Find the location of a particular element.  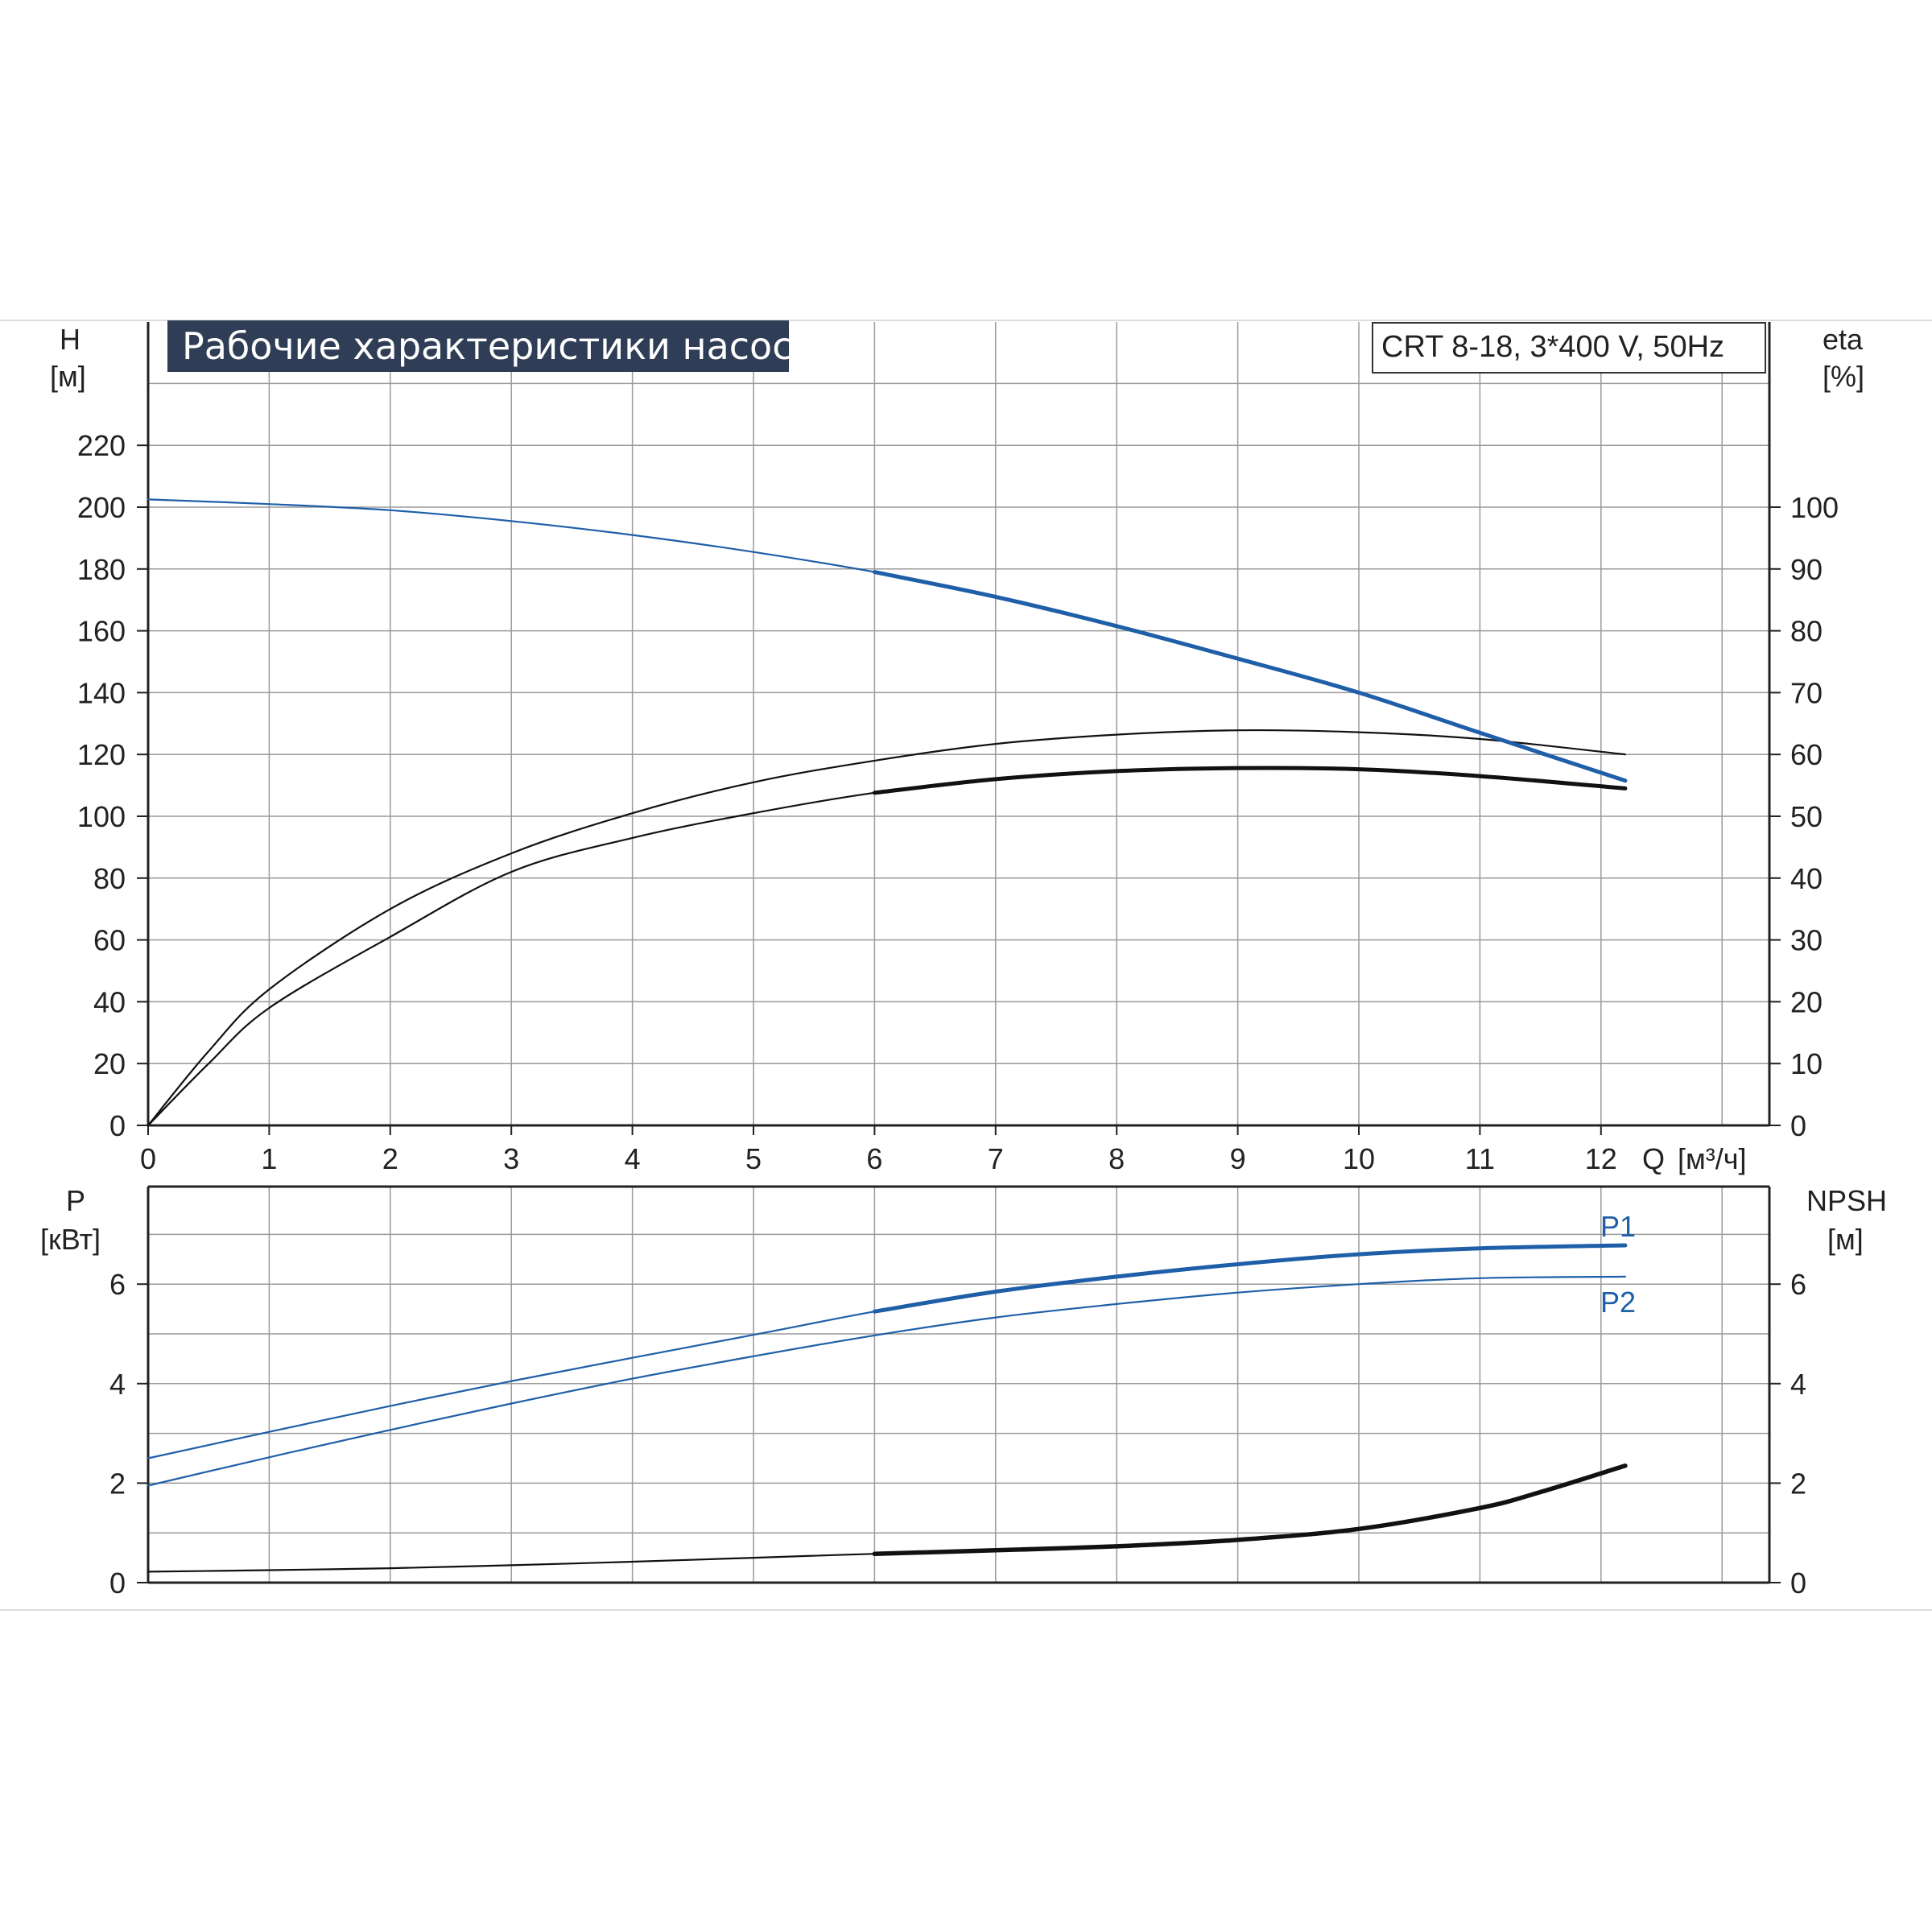

x-tick-label: 6 is located at coordinates (874, 1158).